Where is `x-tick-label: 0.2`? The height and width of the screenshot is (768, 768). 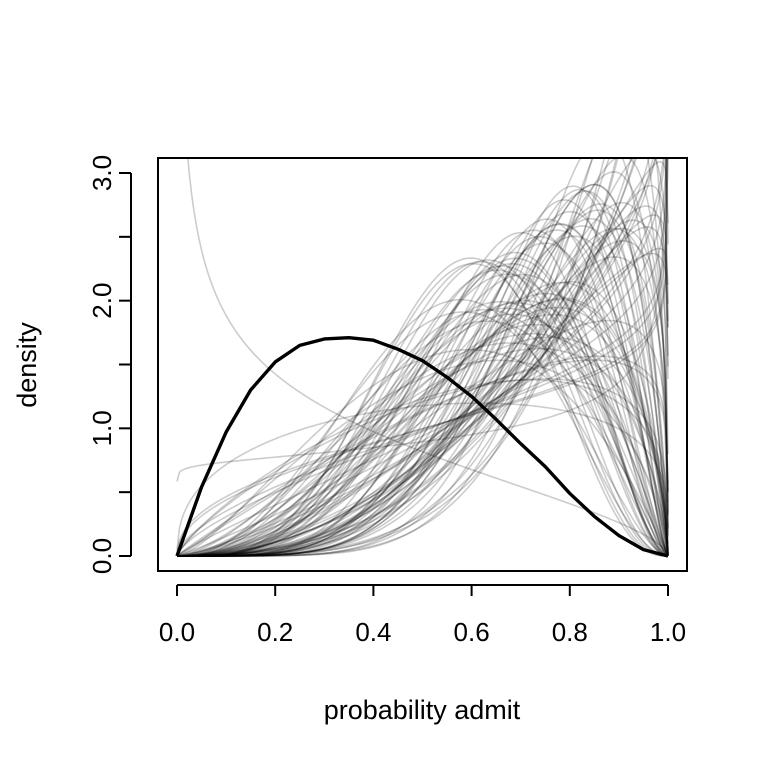 x-tick-label: 0.2 is located at coordinates (275, 632).